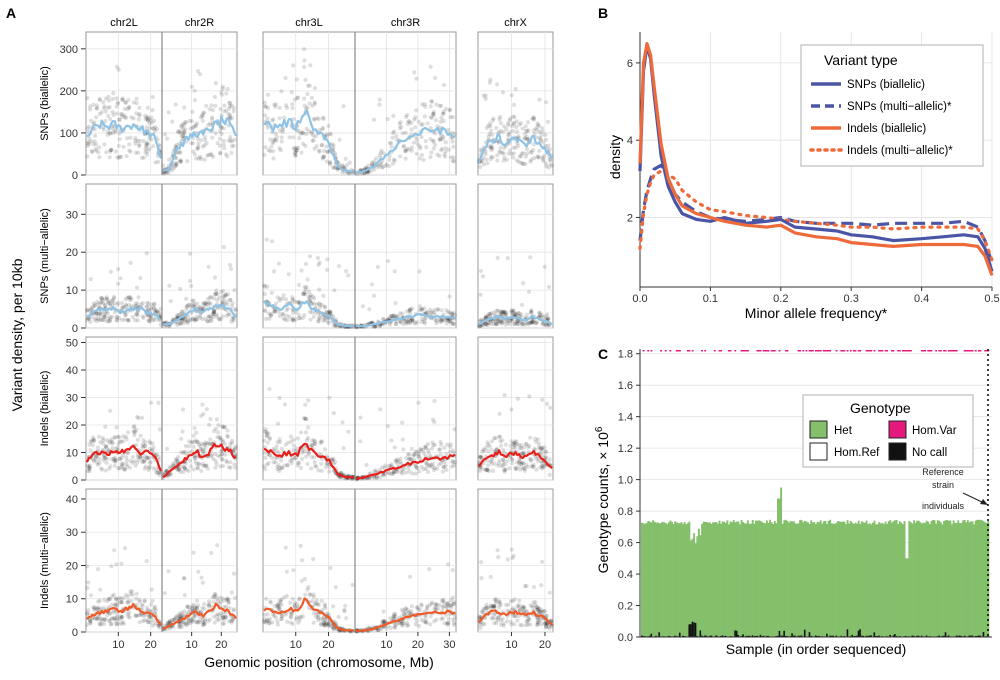 The width and height of the screenshot is (1000, 680). What do you see at coordinates (515, 459) in the screenshot?
I see `trend-line-r2-chrX` at bounding box center [515, 459].